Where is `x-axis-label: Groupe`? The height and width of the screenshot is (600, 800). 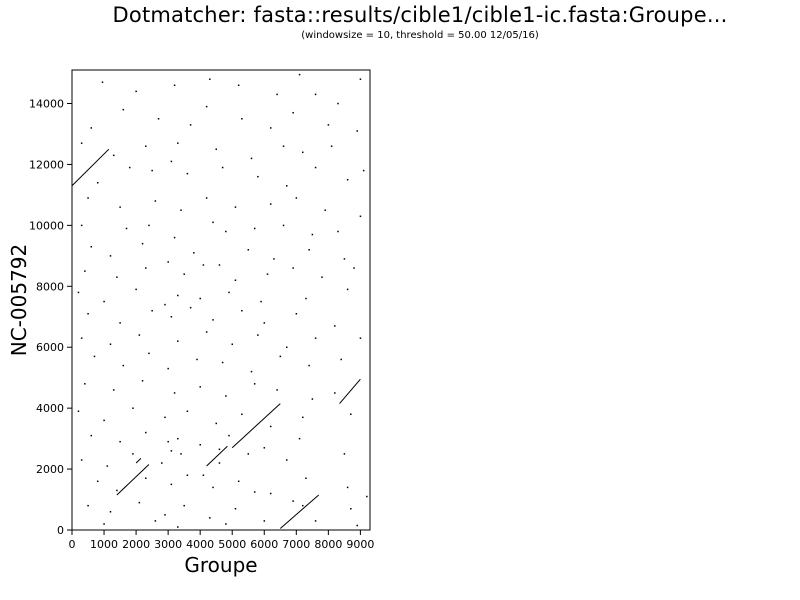
x-axis-label: Groupe is located at coordinates (220, 565).